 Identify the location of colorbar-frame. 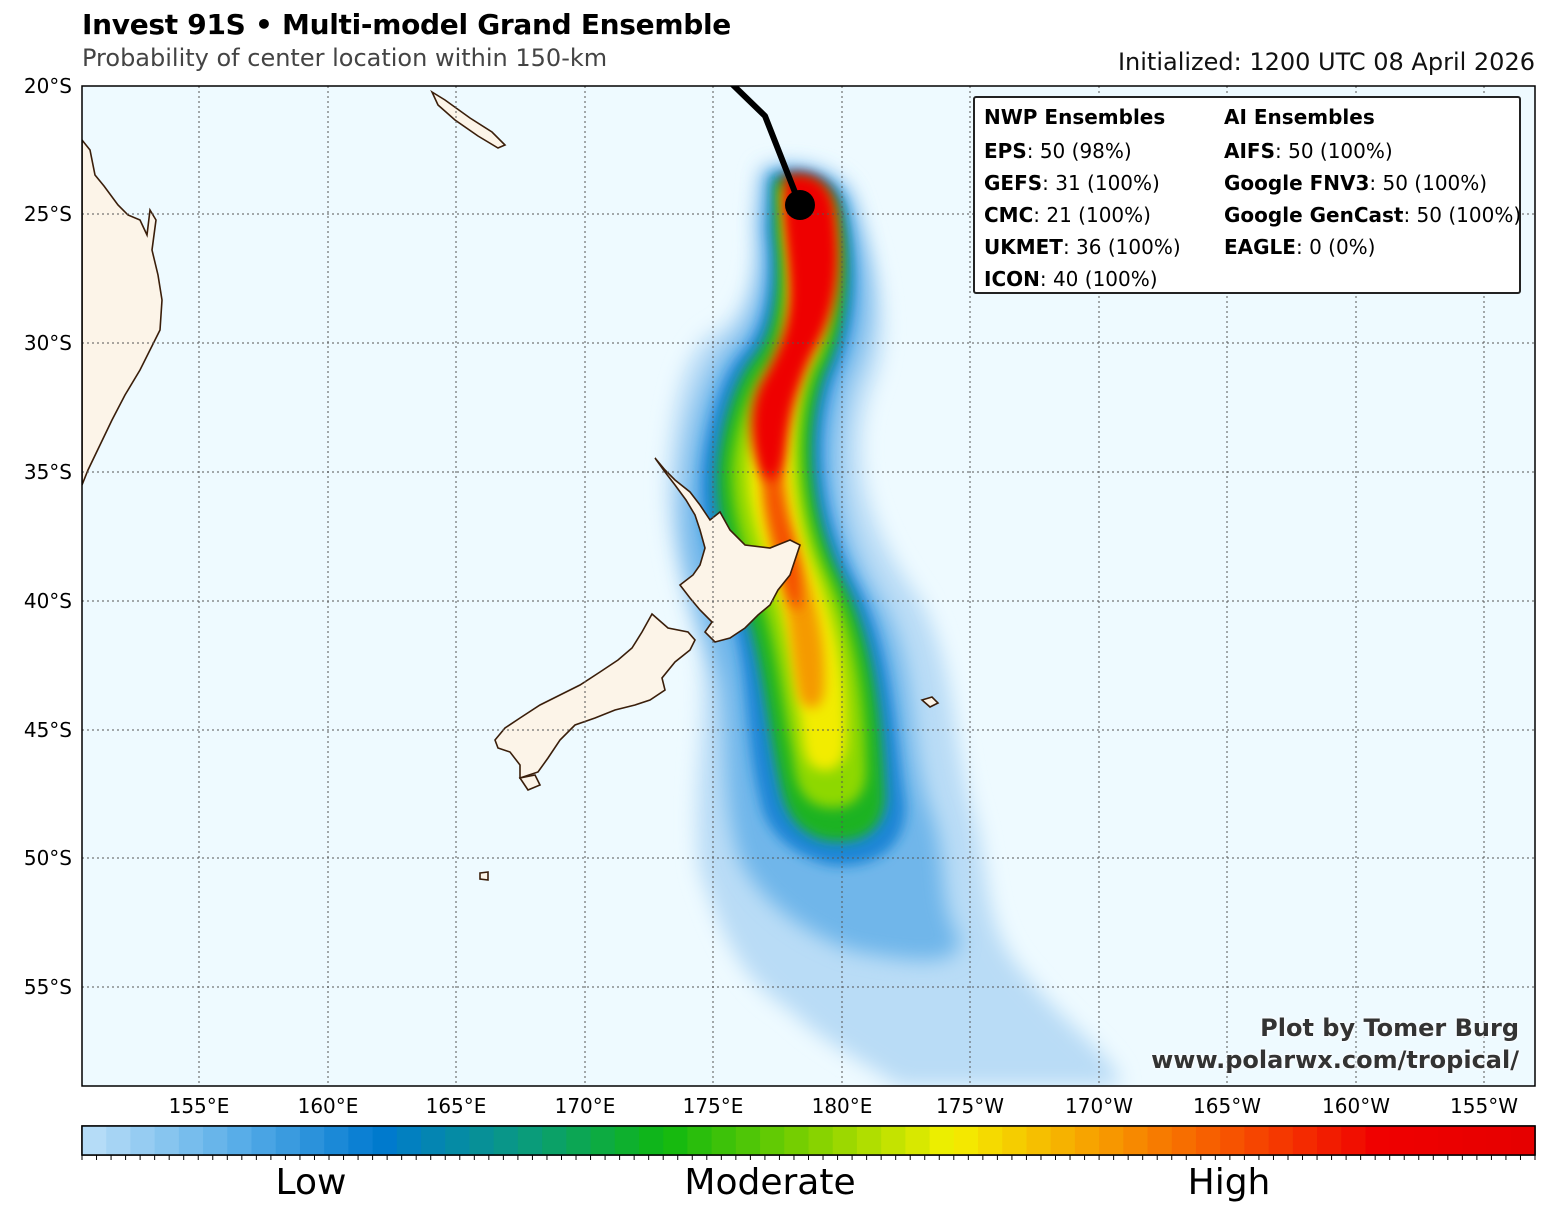
(808, 1140).